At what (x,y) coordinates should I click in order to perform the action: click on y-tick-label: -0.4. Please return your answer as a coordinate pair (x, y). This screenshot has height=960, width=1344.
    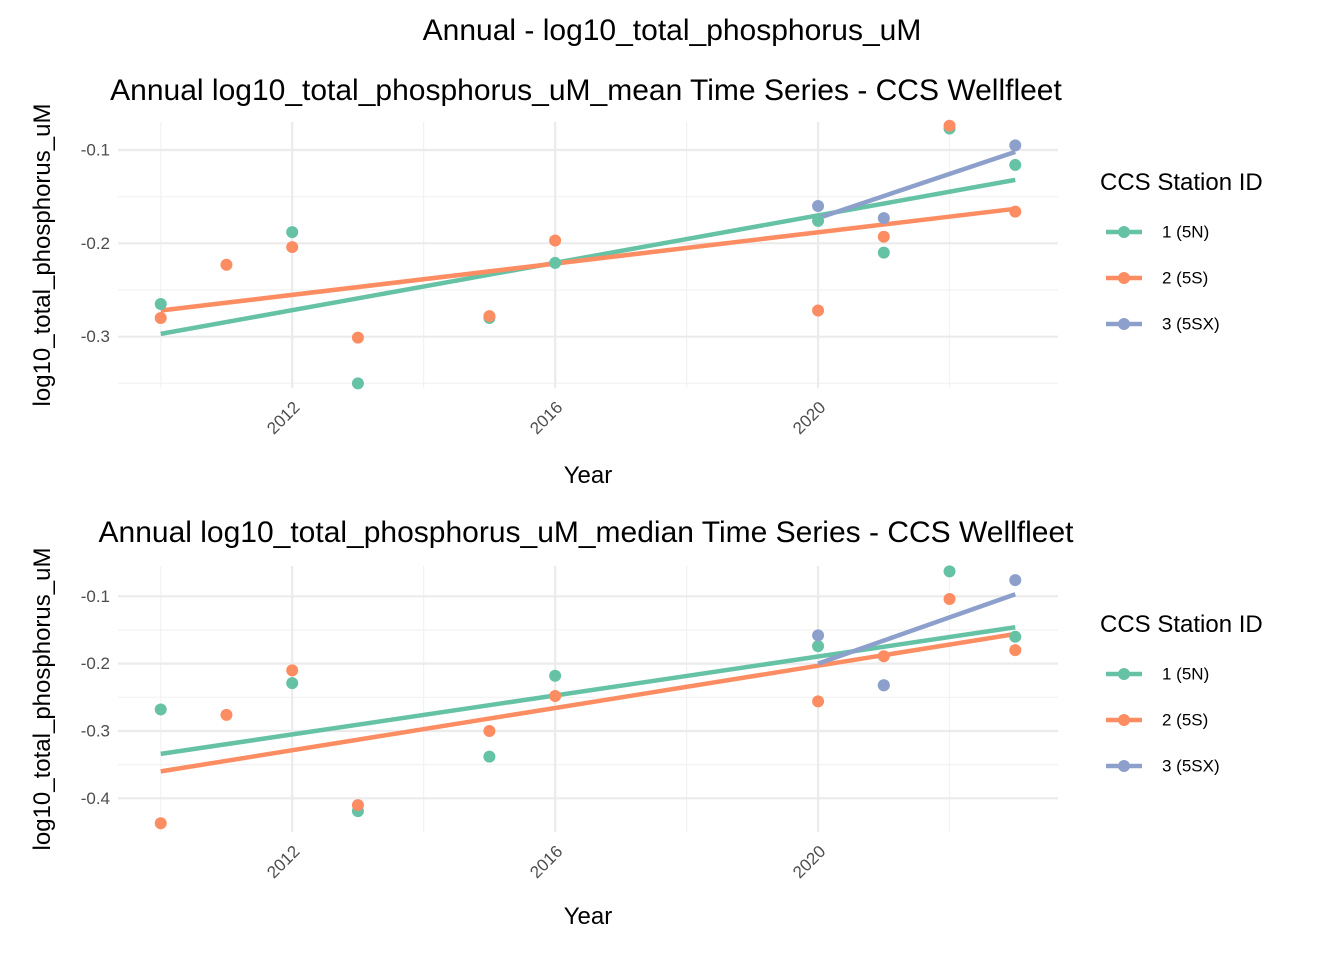
    Looking at the image, I should click on (95, 798).